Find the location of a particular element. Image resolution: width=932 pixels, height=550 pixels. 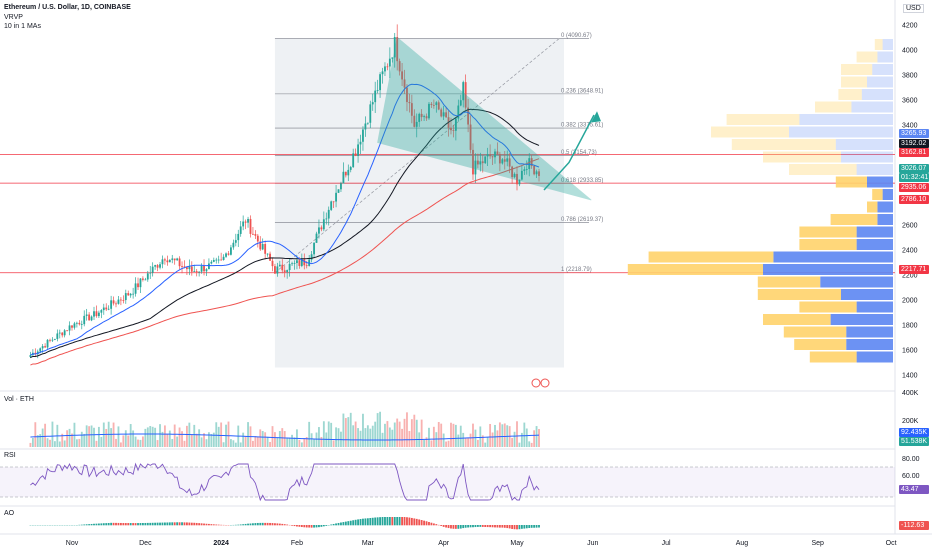

rsi-value-tag: 43.47 is located at coordinates (914, 489).